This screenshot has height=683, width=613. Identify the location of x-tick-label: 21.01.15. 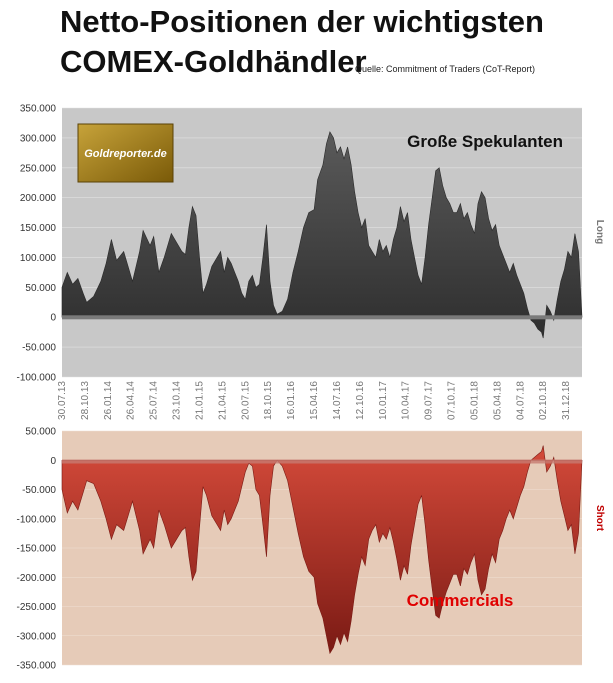
(199, 400).